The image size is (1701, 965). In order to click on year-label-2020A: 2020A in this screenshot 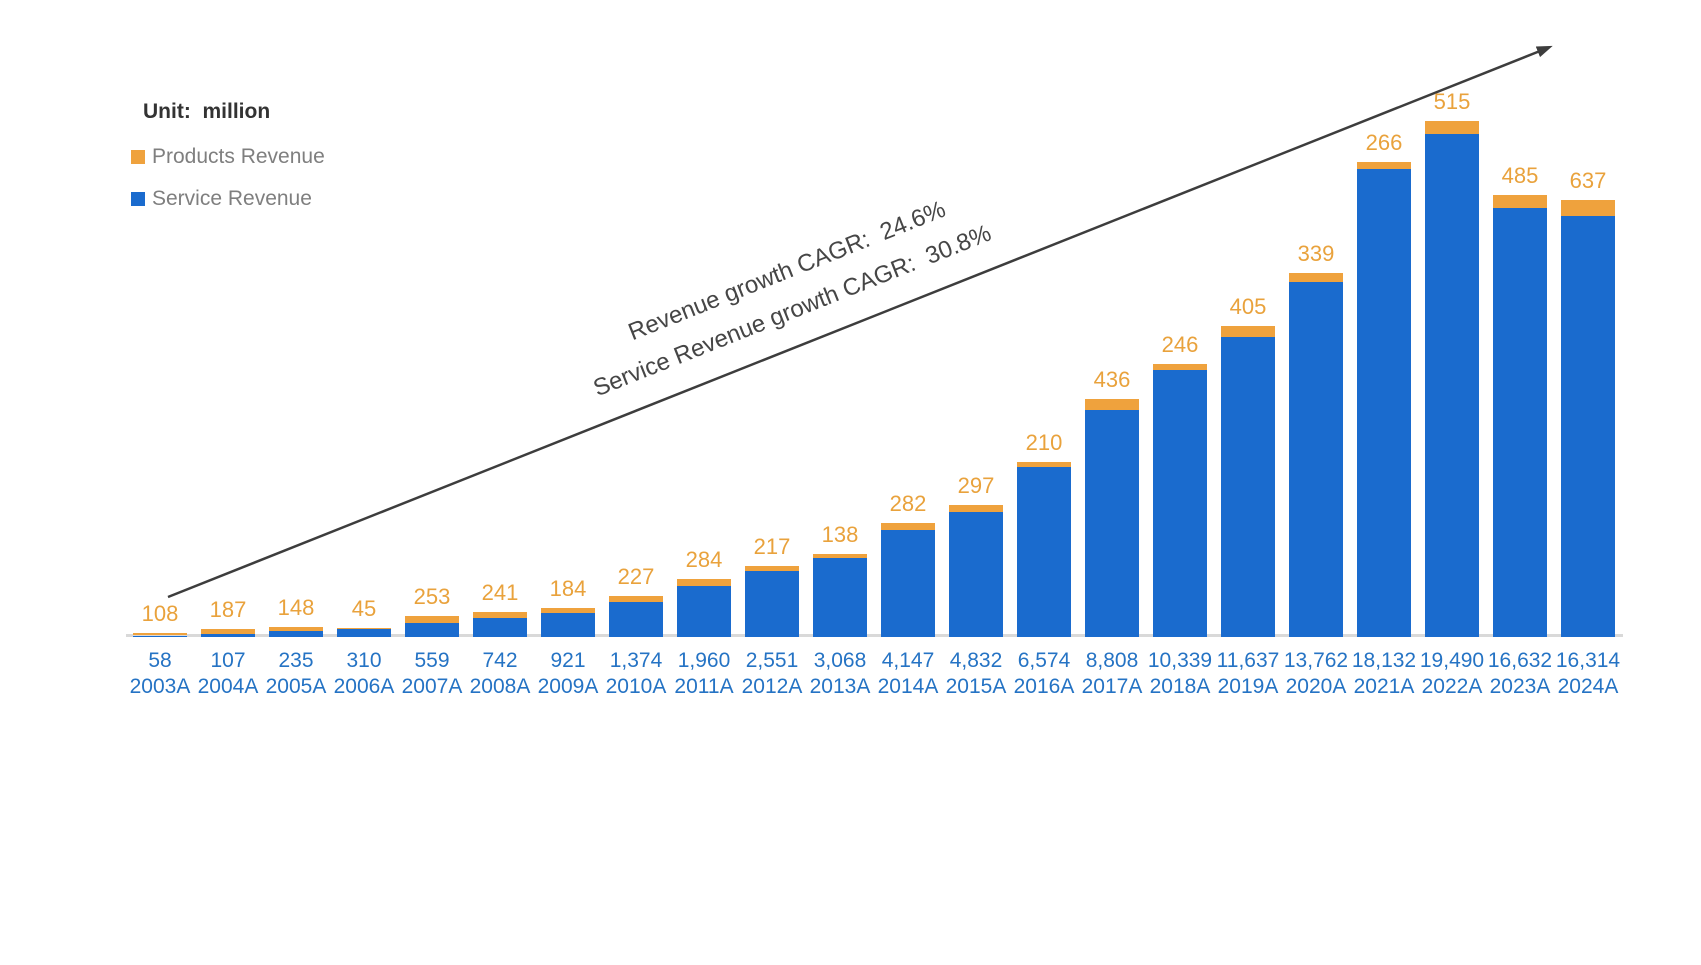, I will do `click(1316, 686)`.